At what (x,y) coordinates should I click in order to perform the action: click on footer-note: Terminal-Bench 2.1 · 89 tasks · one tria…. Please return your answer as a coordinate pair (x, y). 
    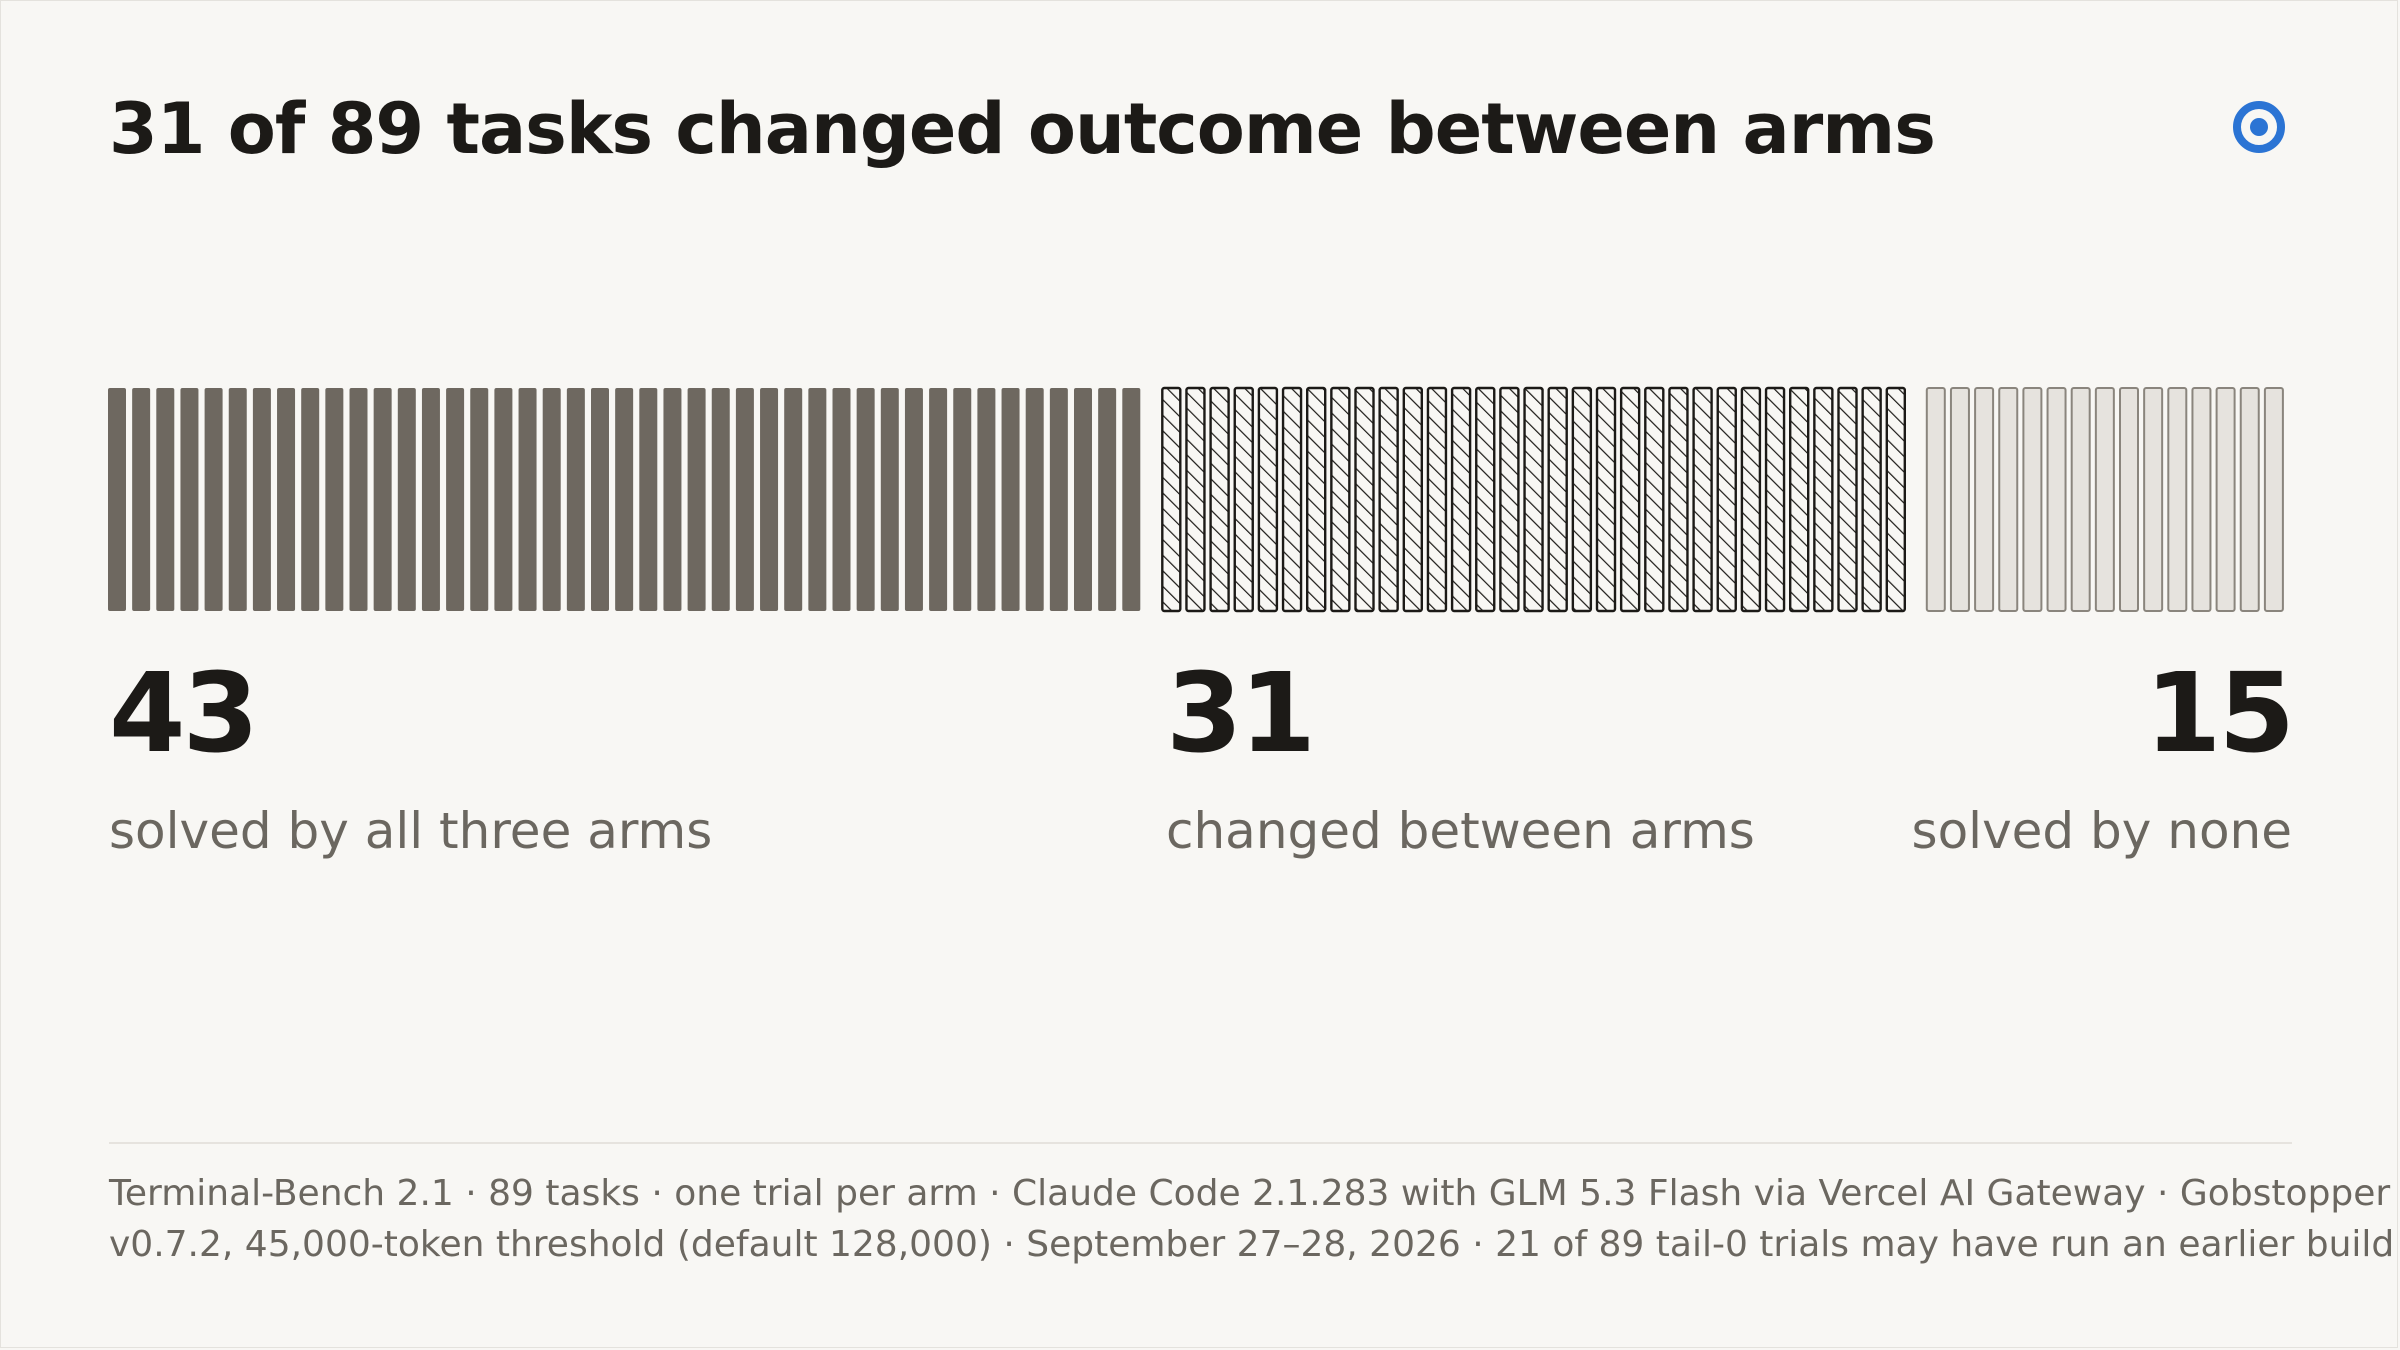
    Looking at the image, I should click on (1252, 1219).